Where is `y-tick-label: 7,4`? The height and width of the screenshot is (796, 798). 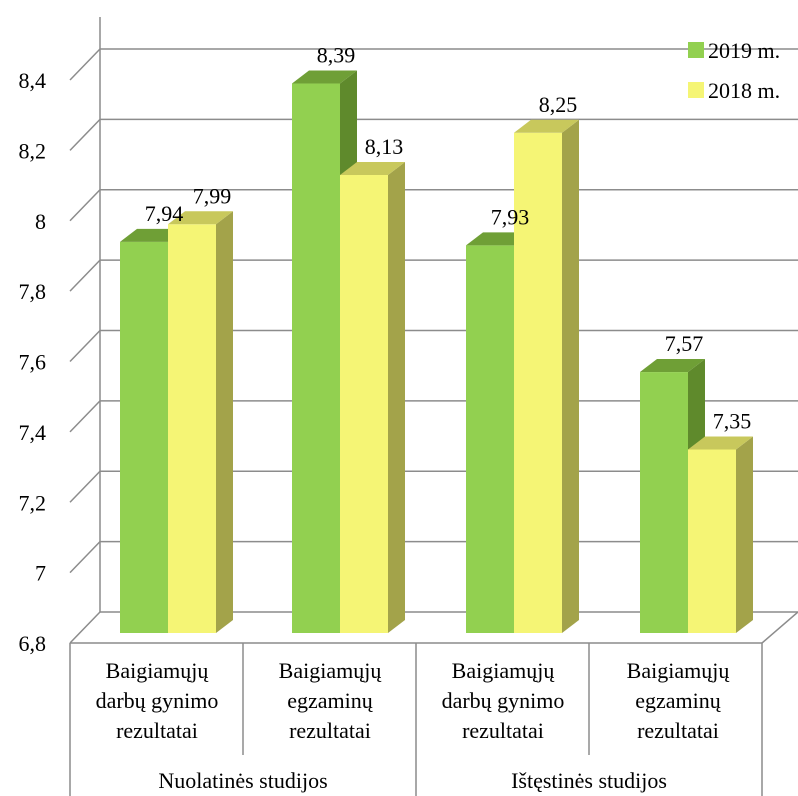
y-tick-label: 7,4 is located at coordinates (33, 432).